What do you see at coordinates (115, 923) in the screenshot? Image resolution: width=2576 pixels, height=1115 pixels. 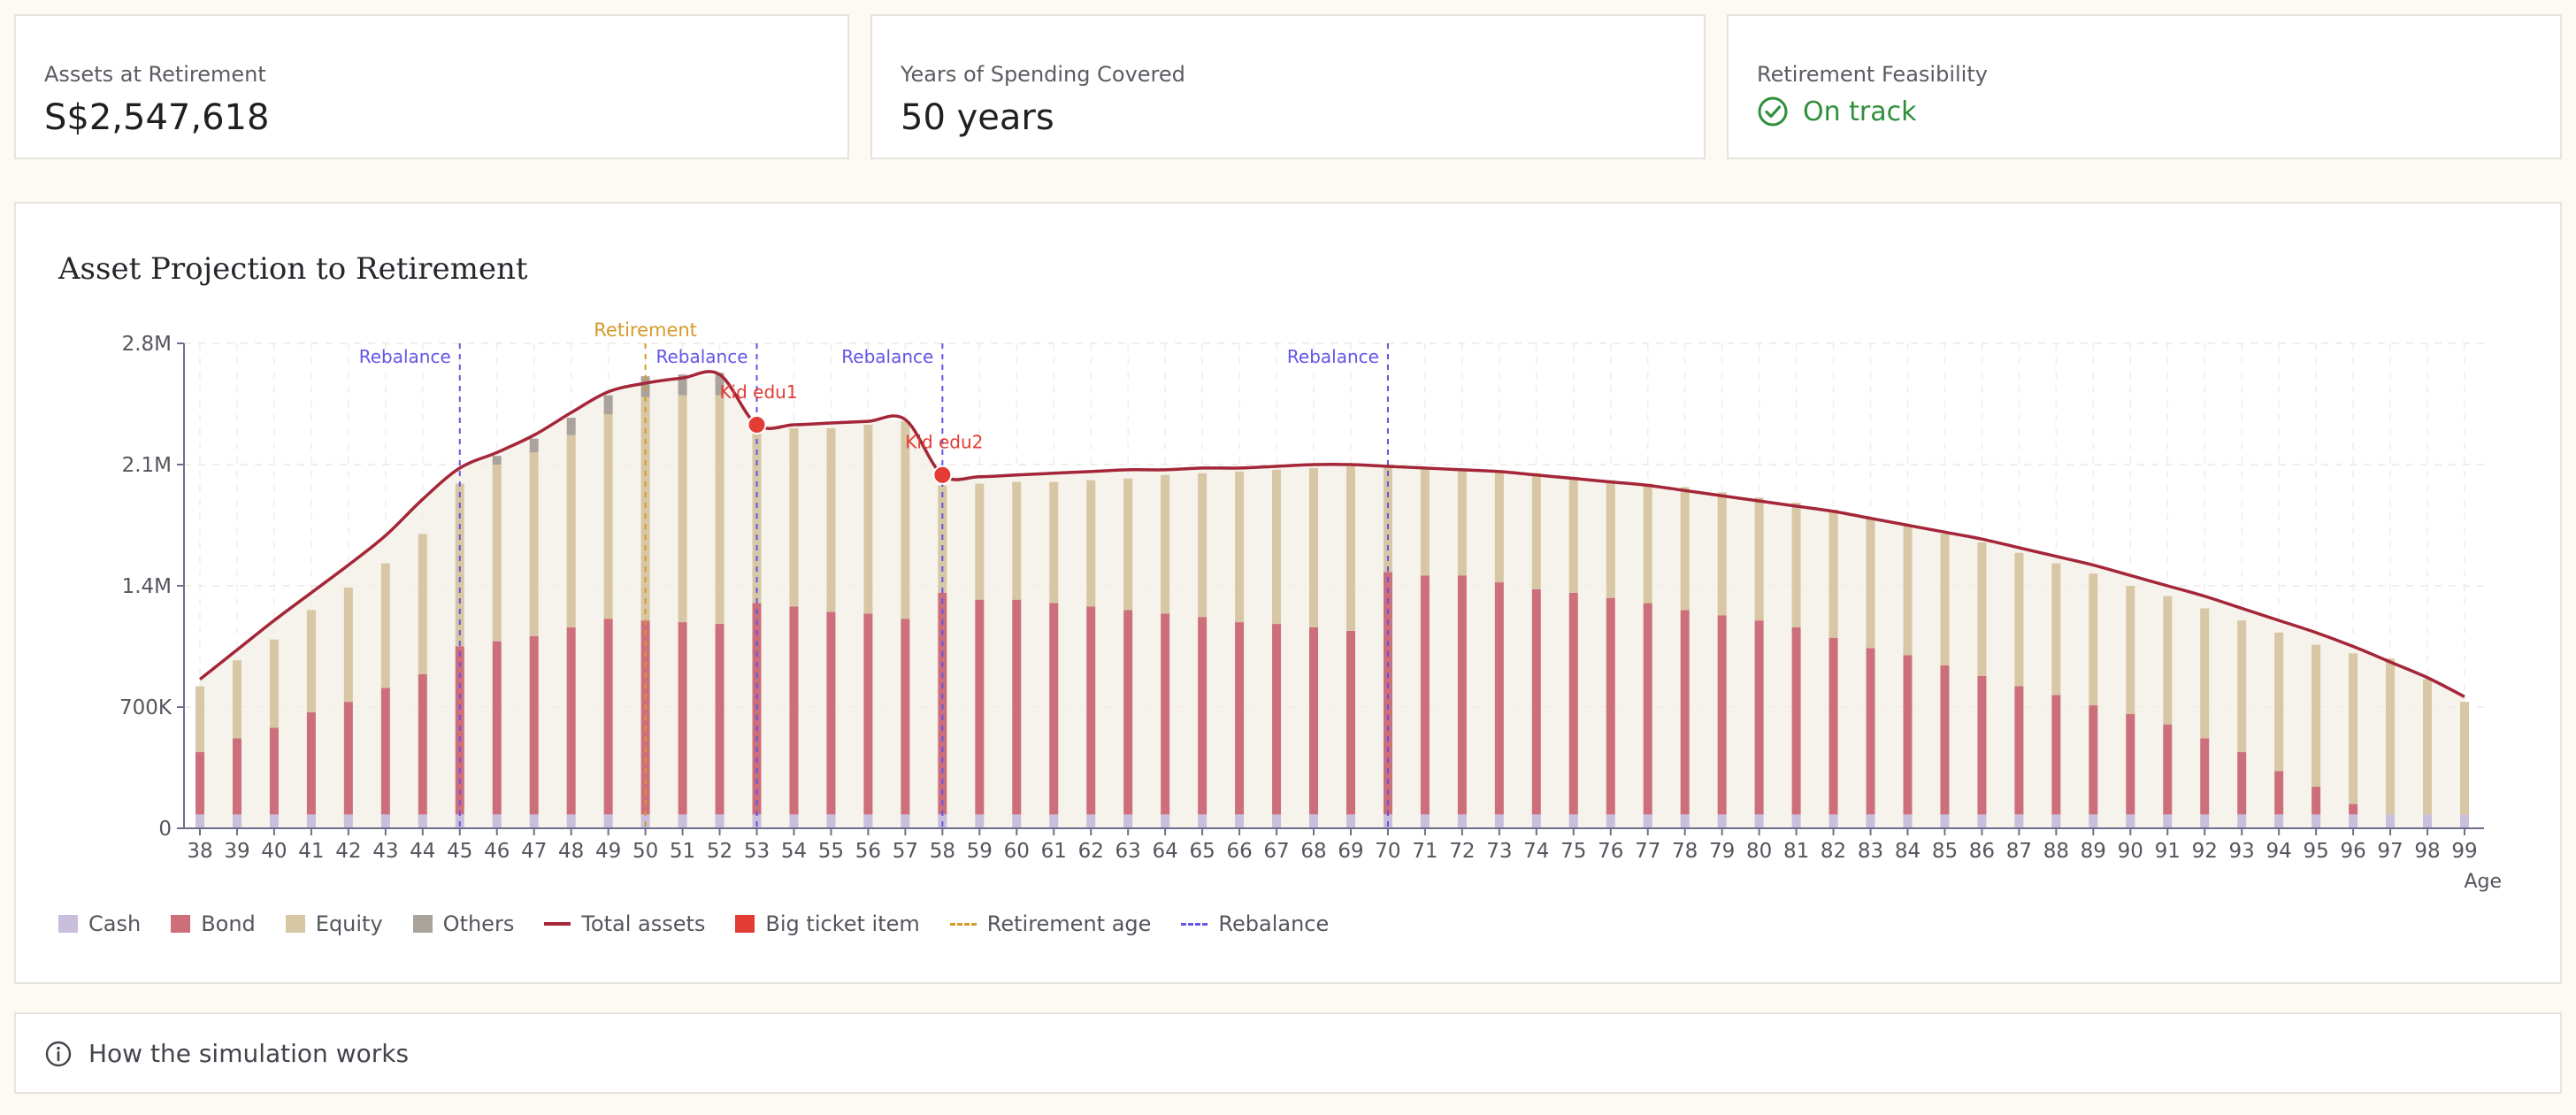 I see `legend-label: Cash` at bounding box center [115, 923].